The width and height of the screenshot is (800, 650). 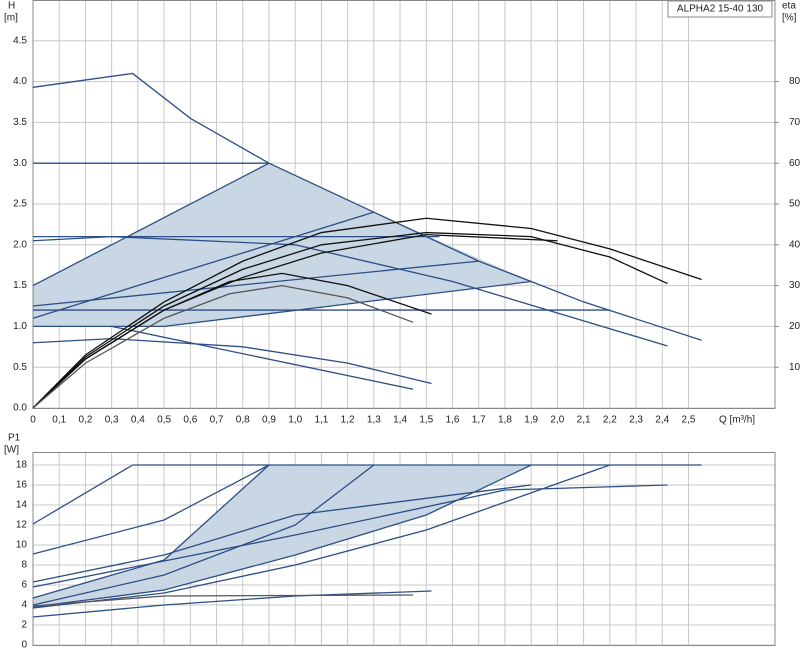 I want to click on y-axis-label: P1, so click(x=14, y=438).